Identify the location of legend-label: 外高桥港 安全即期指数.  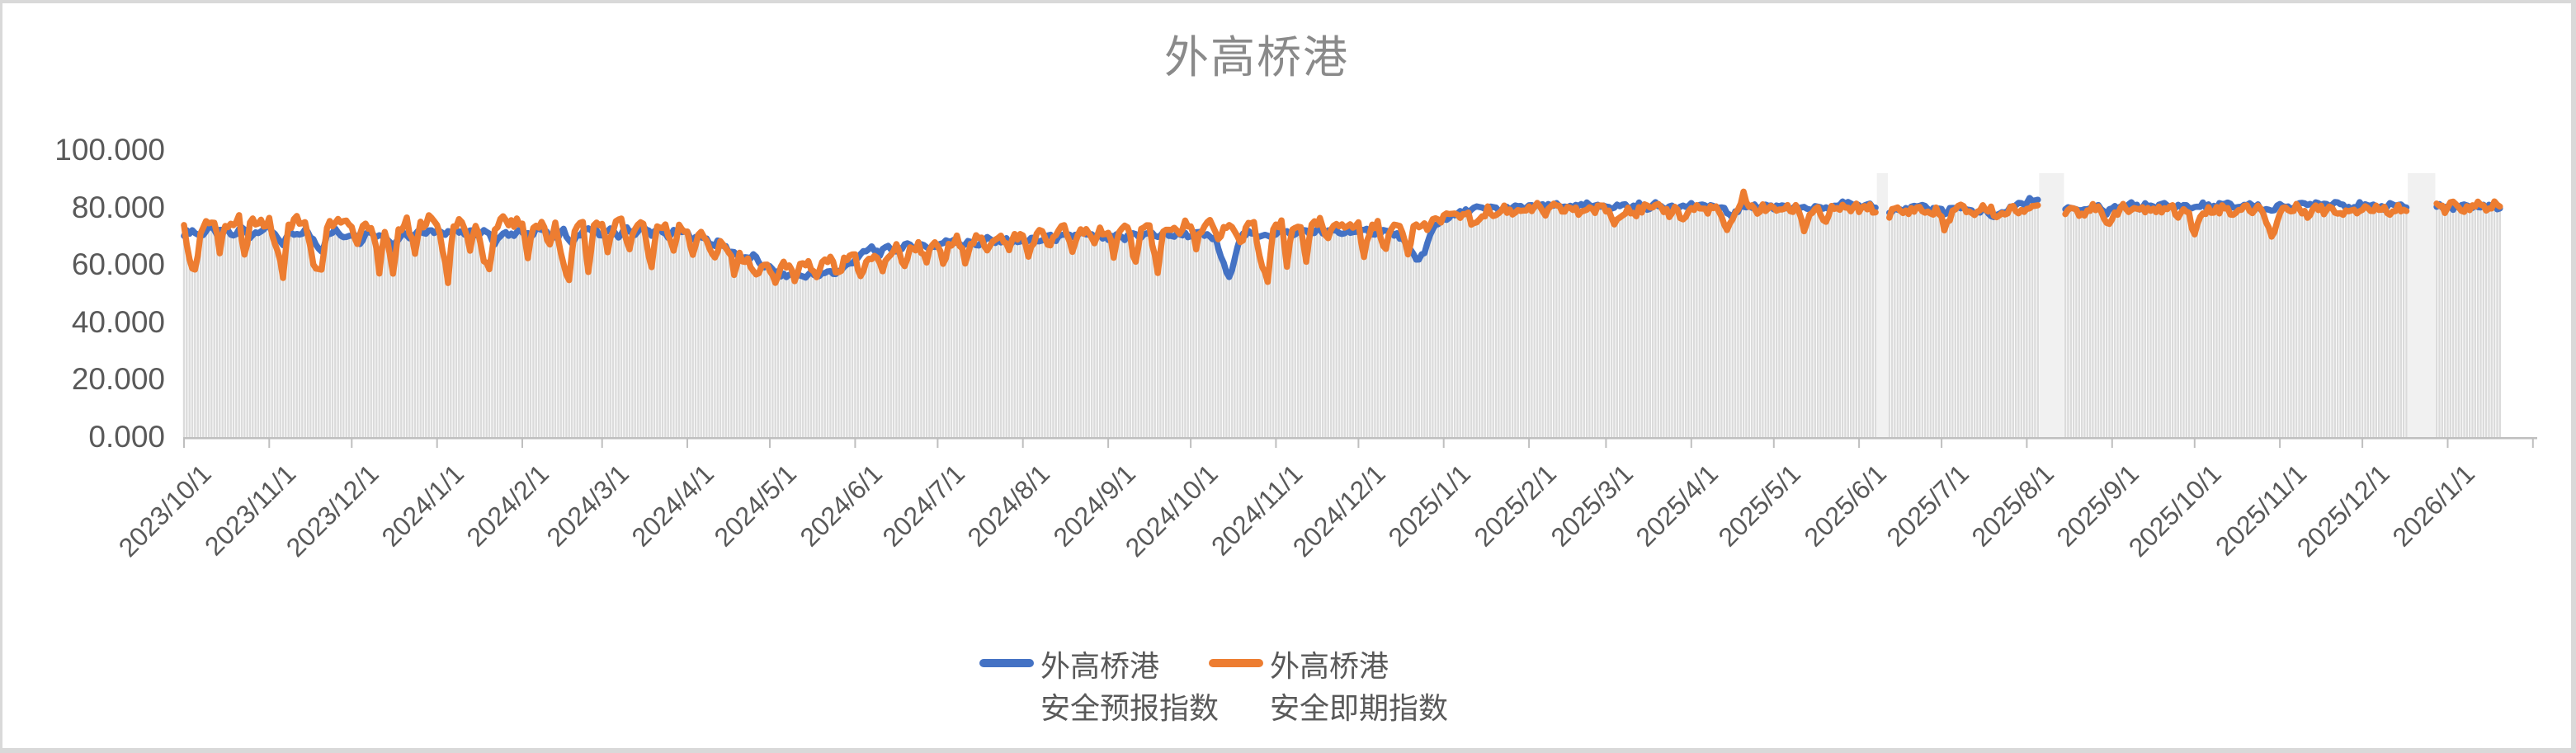
(1359, 687).